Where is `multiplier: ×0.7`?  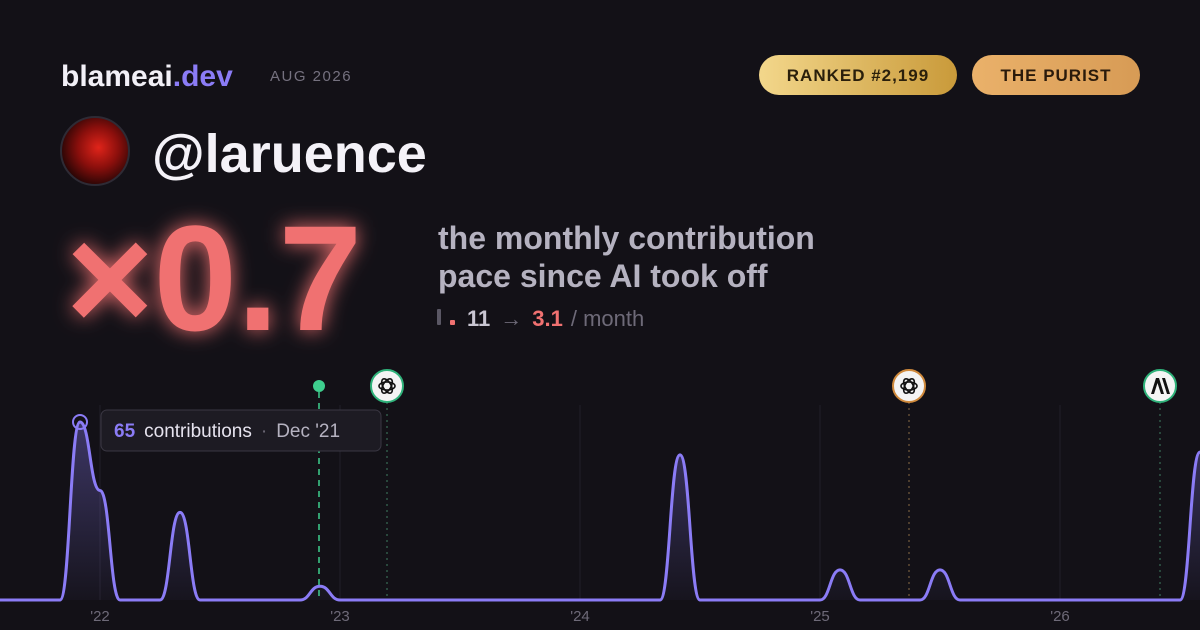 multiplier: ×0.7 is located at coordinates (214, 278).